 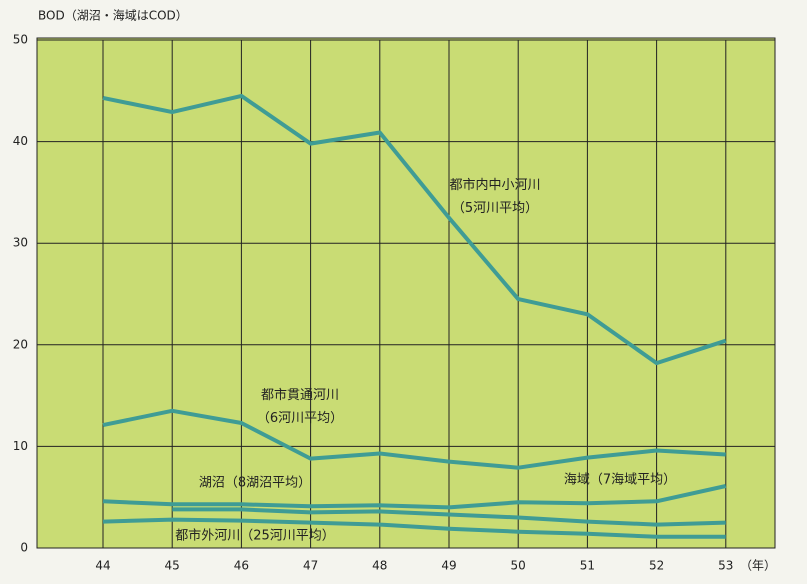 What do you see at coordinates (310, 566) in the screenshot?
I see `x-tick-label: 47` at bounding box center [310, 566].